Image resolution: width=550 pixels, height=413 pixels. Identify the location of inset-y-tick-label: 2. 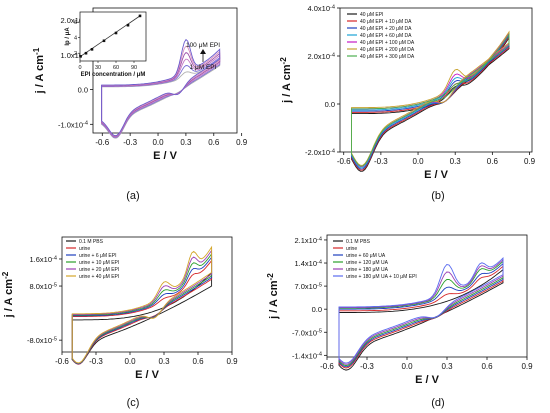
(75, 54).